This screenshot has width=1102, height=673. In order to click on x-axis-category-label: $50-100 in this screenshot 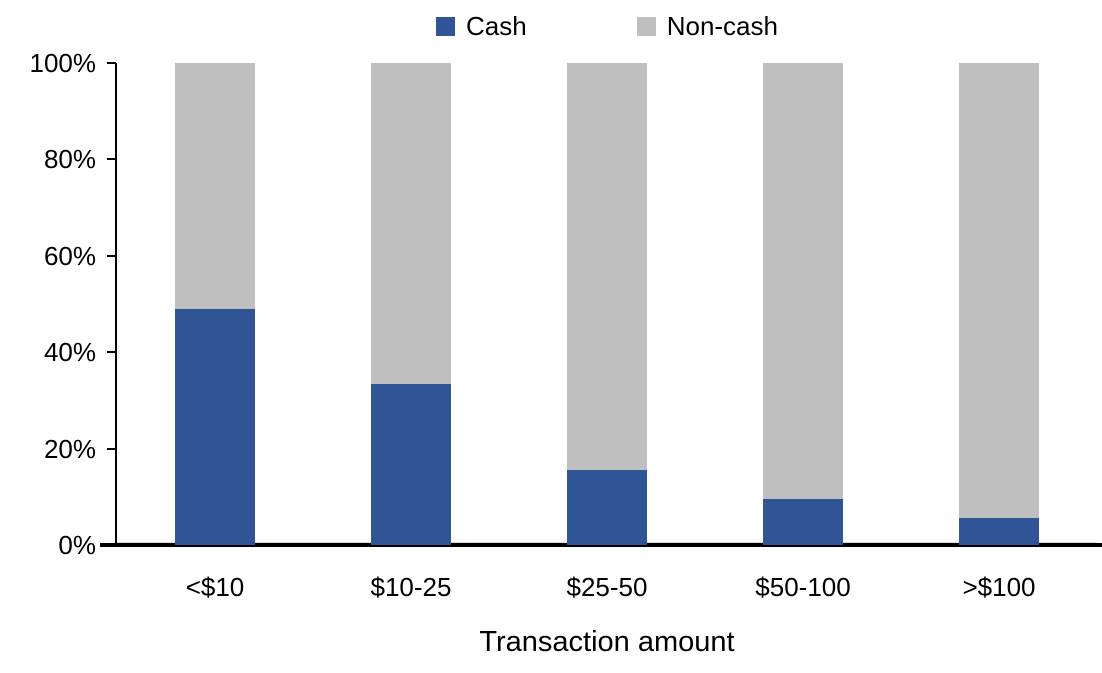, I will do `click(803, 587)`.